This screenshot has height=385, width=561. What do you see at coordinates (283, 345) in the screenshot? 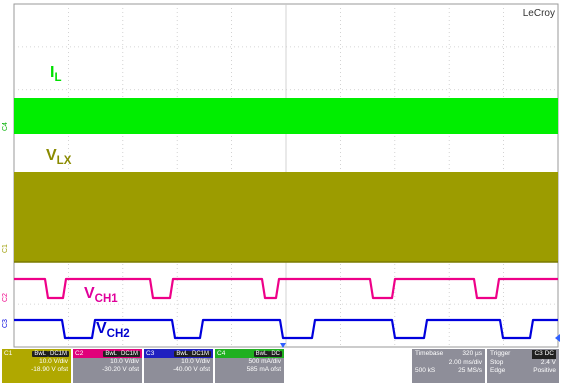
I see `trigger-position-marker` at bounding box center [283, 345].